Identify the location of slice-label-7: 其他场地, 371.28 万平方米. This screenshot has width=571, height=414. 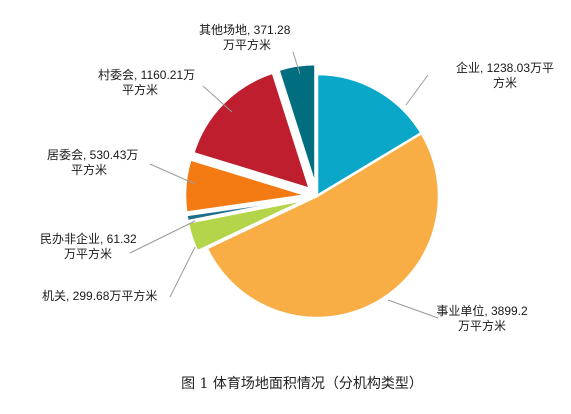
(245, 37).